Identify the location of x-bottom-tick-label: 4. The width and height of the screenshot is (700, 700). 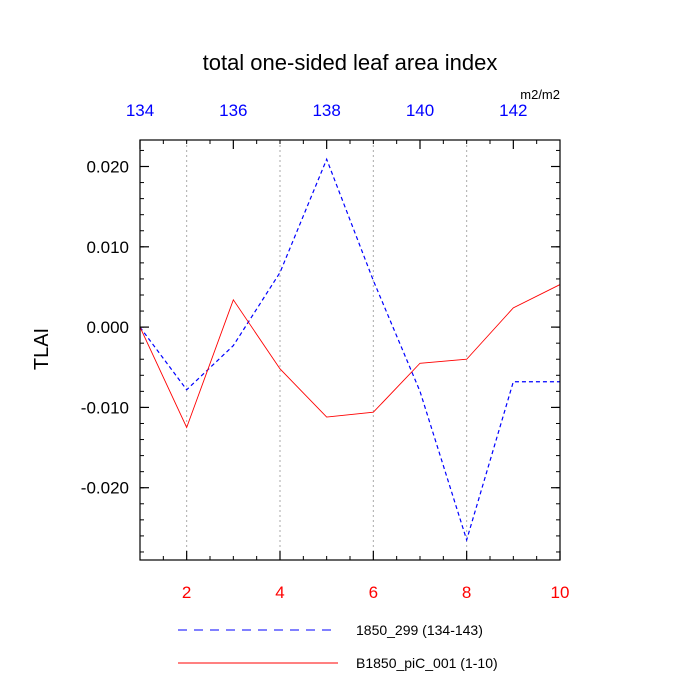
(279, 592).